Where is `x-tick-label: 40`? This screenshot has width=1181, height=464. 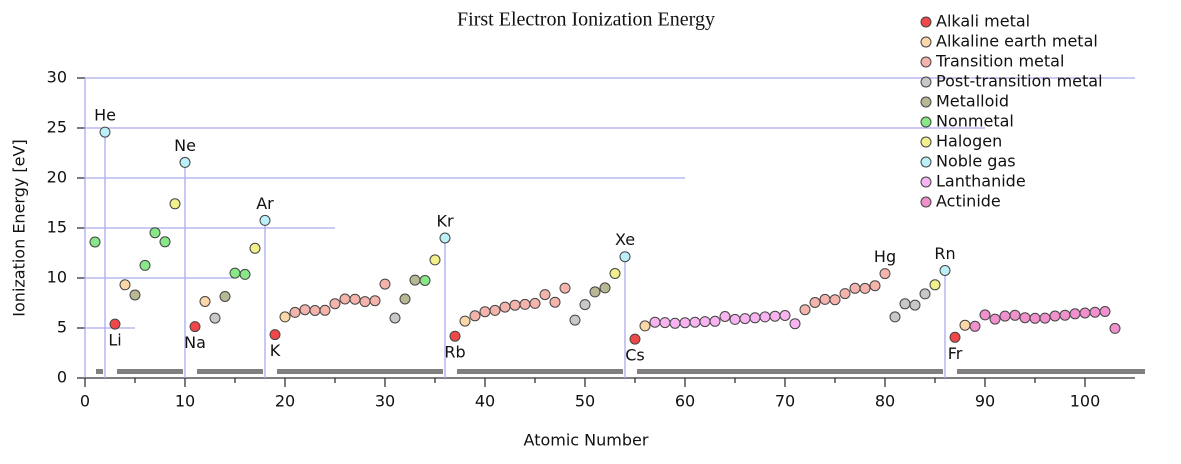 x-tick-label: 40 is located at coordinates (485, 401).